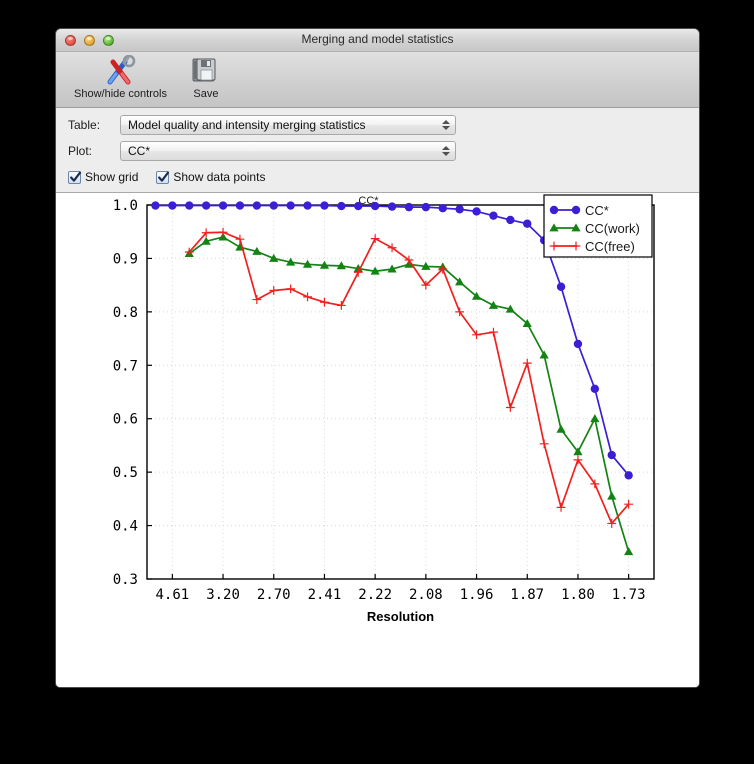 The image size is (754, 764). What do you see at coordinates (120, 94) in the screenshot?
I see `show-hide-controls-label: Show/hide controls` at bounding box center [120, 94].